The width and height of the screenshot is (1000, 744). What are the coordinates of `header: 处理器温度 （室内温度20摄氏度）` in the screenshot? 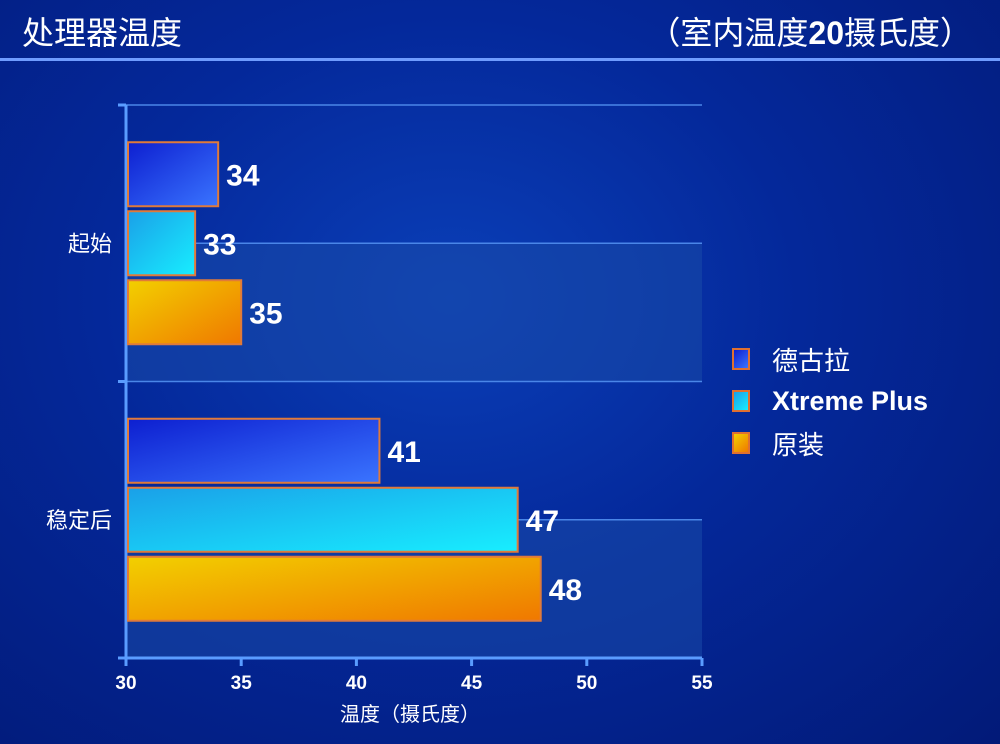 It's located at (500, 30).